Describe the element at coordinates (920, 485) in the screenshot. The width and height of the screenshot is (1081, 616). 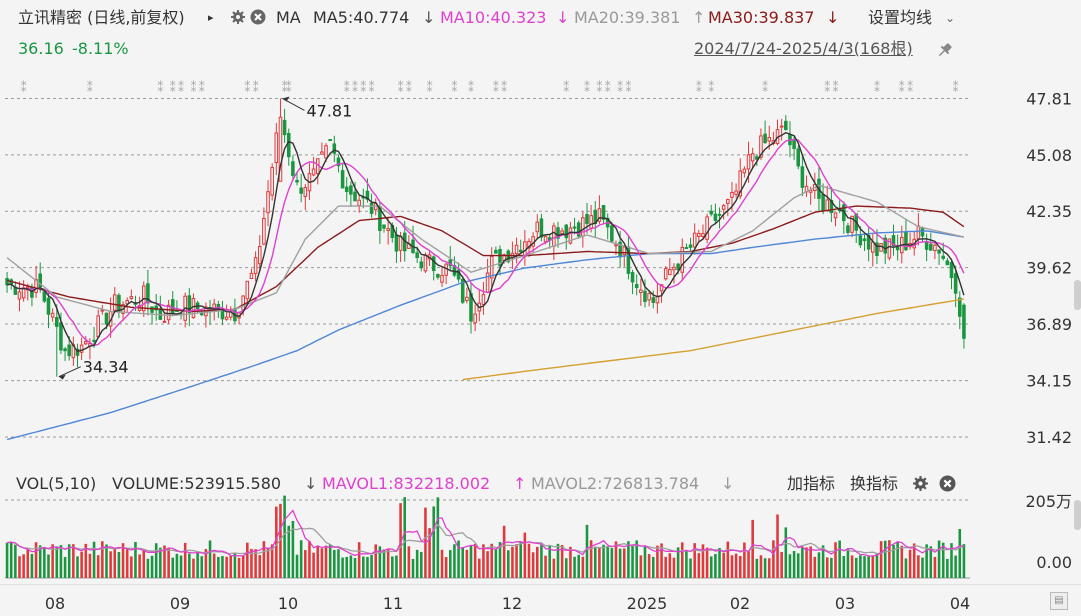
I see `vol-gear-icon` at that location.